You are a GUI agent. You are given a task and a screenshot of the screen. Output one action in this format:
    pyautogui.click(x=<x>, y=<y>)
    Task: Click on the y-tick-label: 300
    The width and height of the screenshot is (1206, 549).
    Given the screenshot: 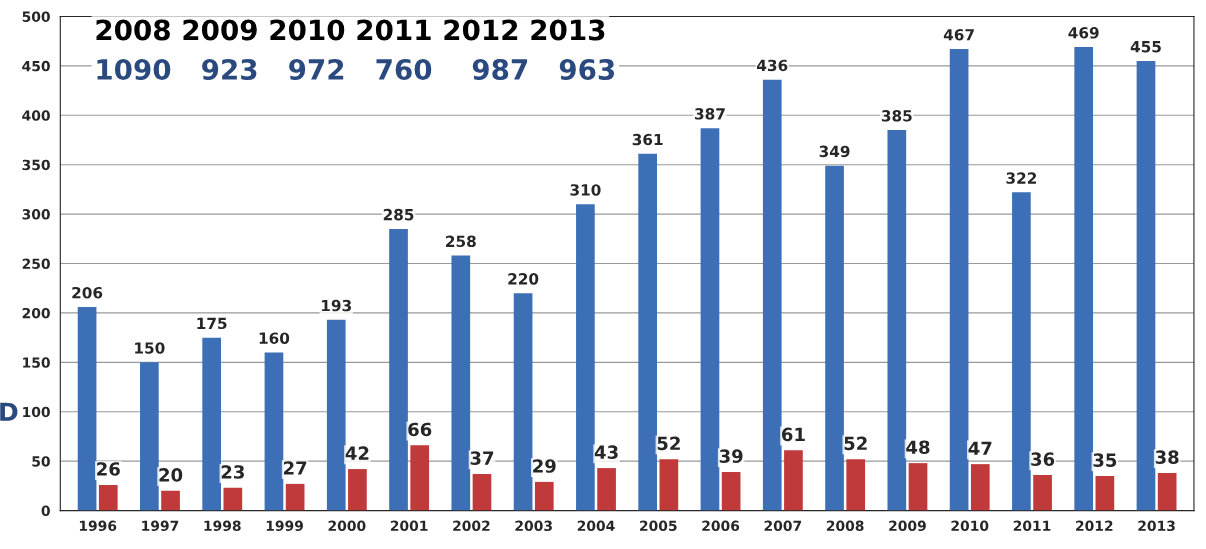 What is the action you would take?
    pyautogui.click(x=36, y=214)
    